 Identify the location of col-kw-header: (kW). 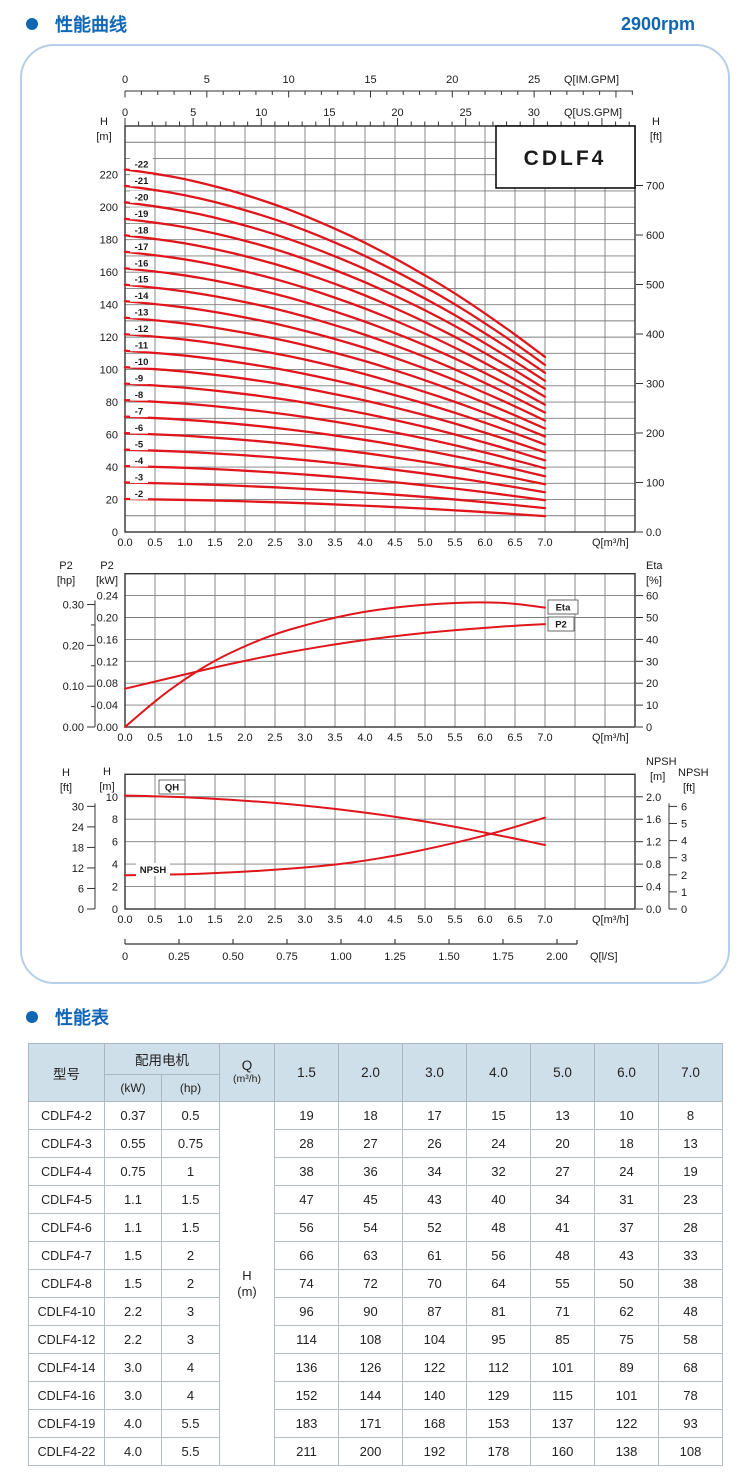
(133, 1088).